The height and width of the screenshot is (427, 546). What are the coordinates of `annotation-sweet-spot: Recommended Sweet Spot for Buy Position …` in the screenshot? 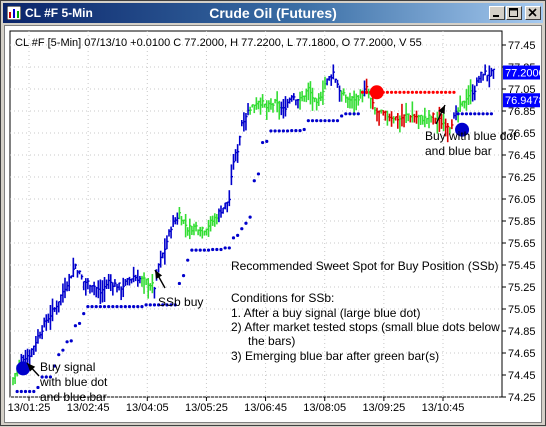 It's located at (364, 266).